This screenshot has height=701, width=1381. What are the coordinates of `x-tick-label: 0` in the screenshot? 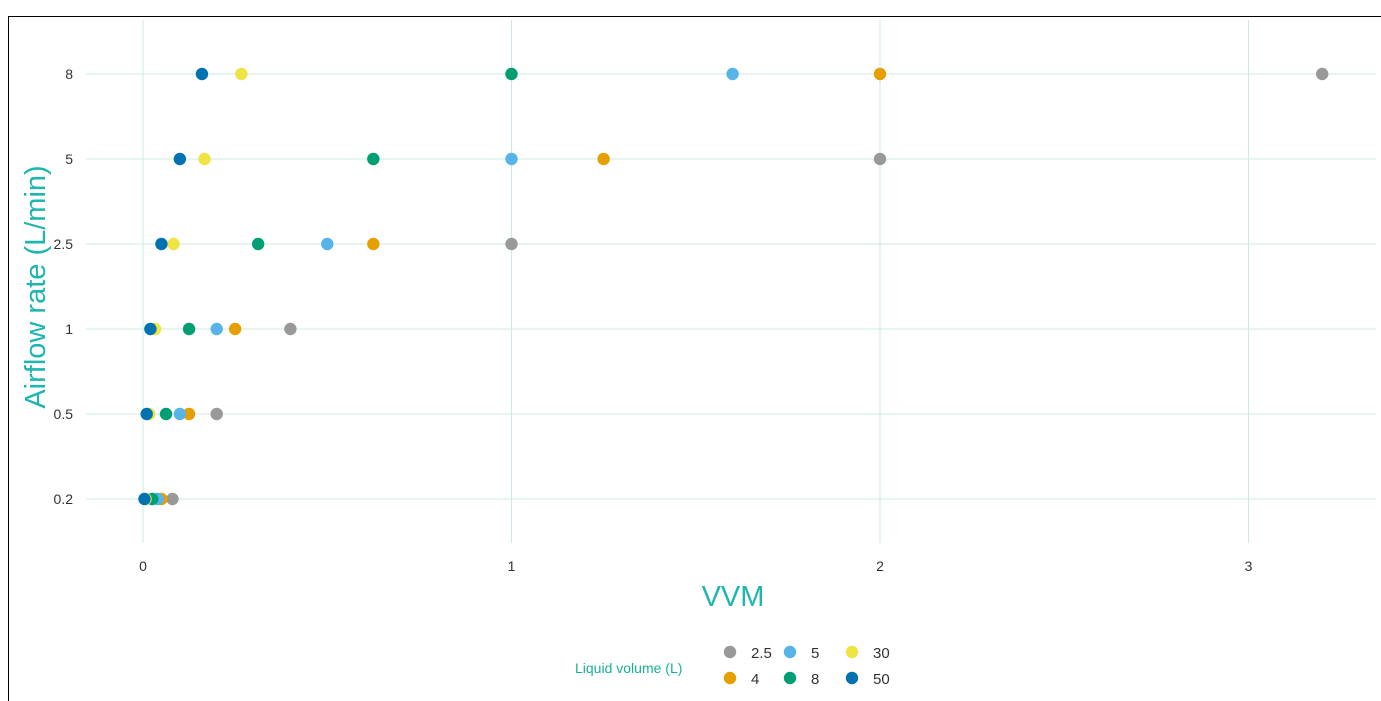 It's located at (143, 566).